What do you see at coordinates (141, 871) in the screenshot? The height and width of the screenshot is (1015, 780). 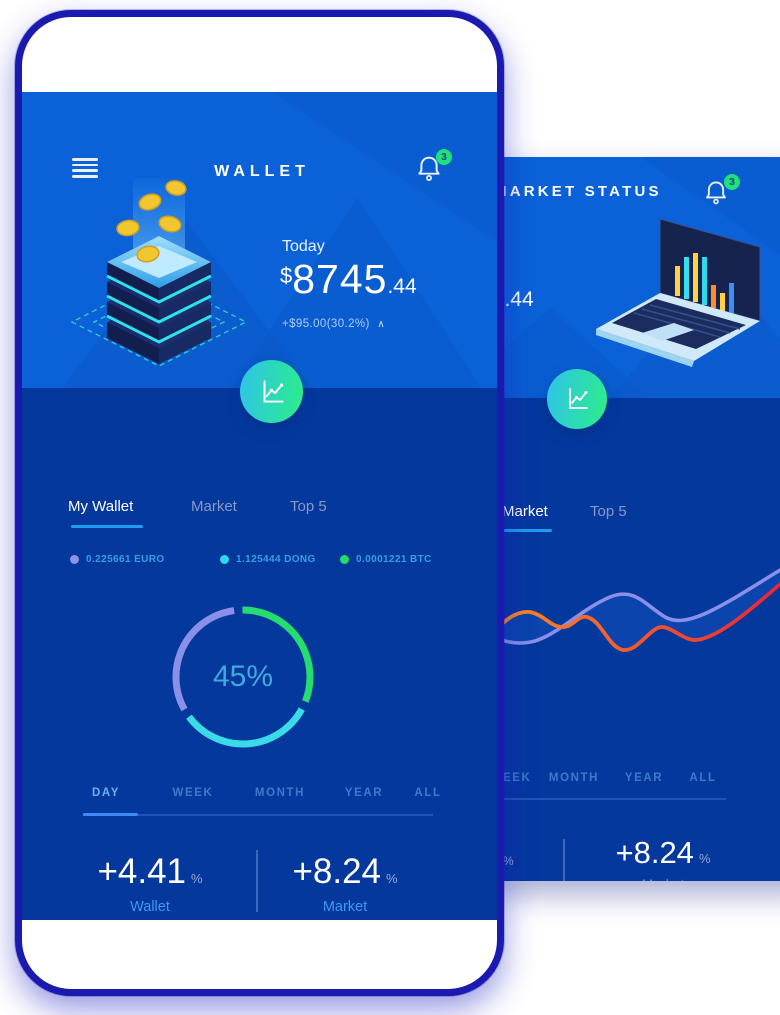 I see `stat-value: +4.41` at bounding box center [141, 871].